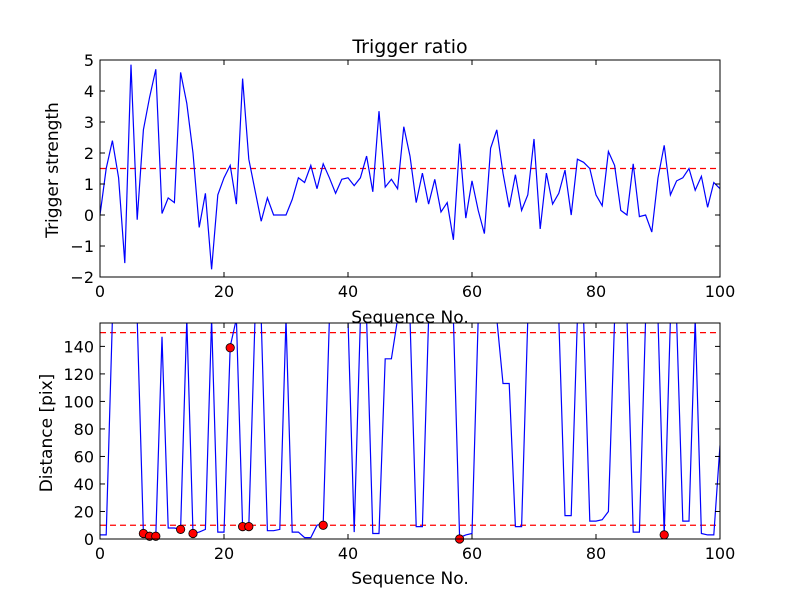  Describe the element at coordinates (82, 246) in the screenshot. I see `y-tick-label: −1` at that location.